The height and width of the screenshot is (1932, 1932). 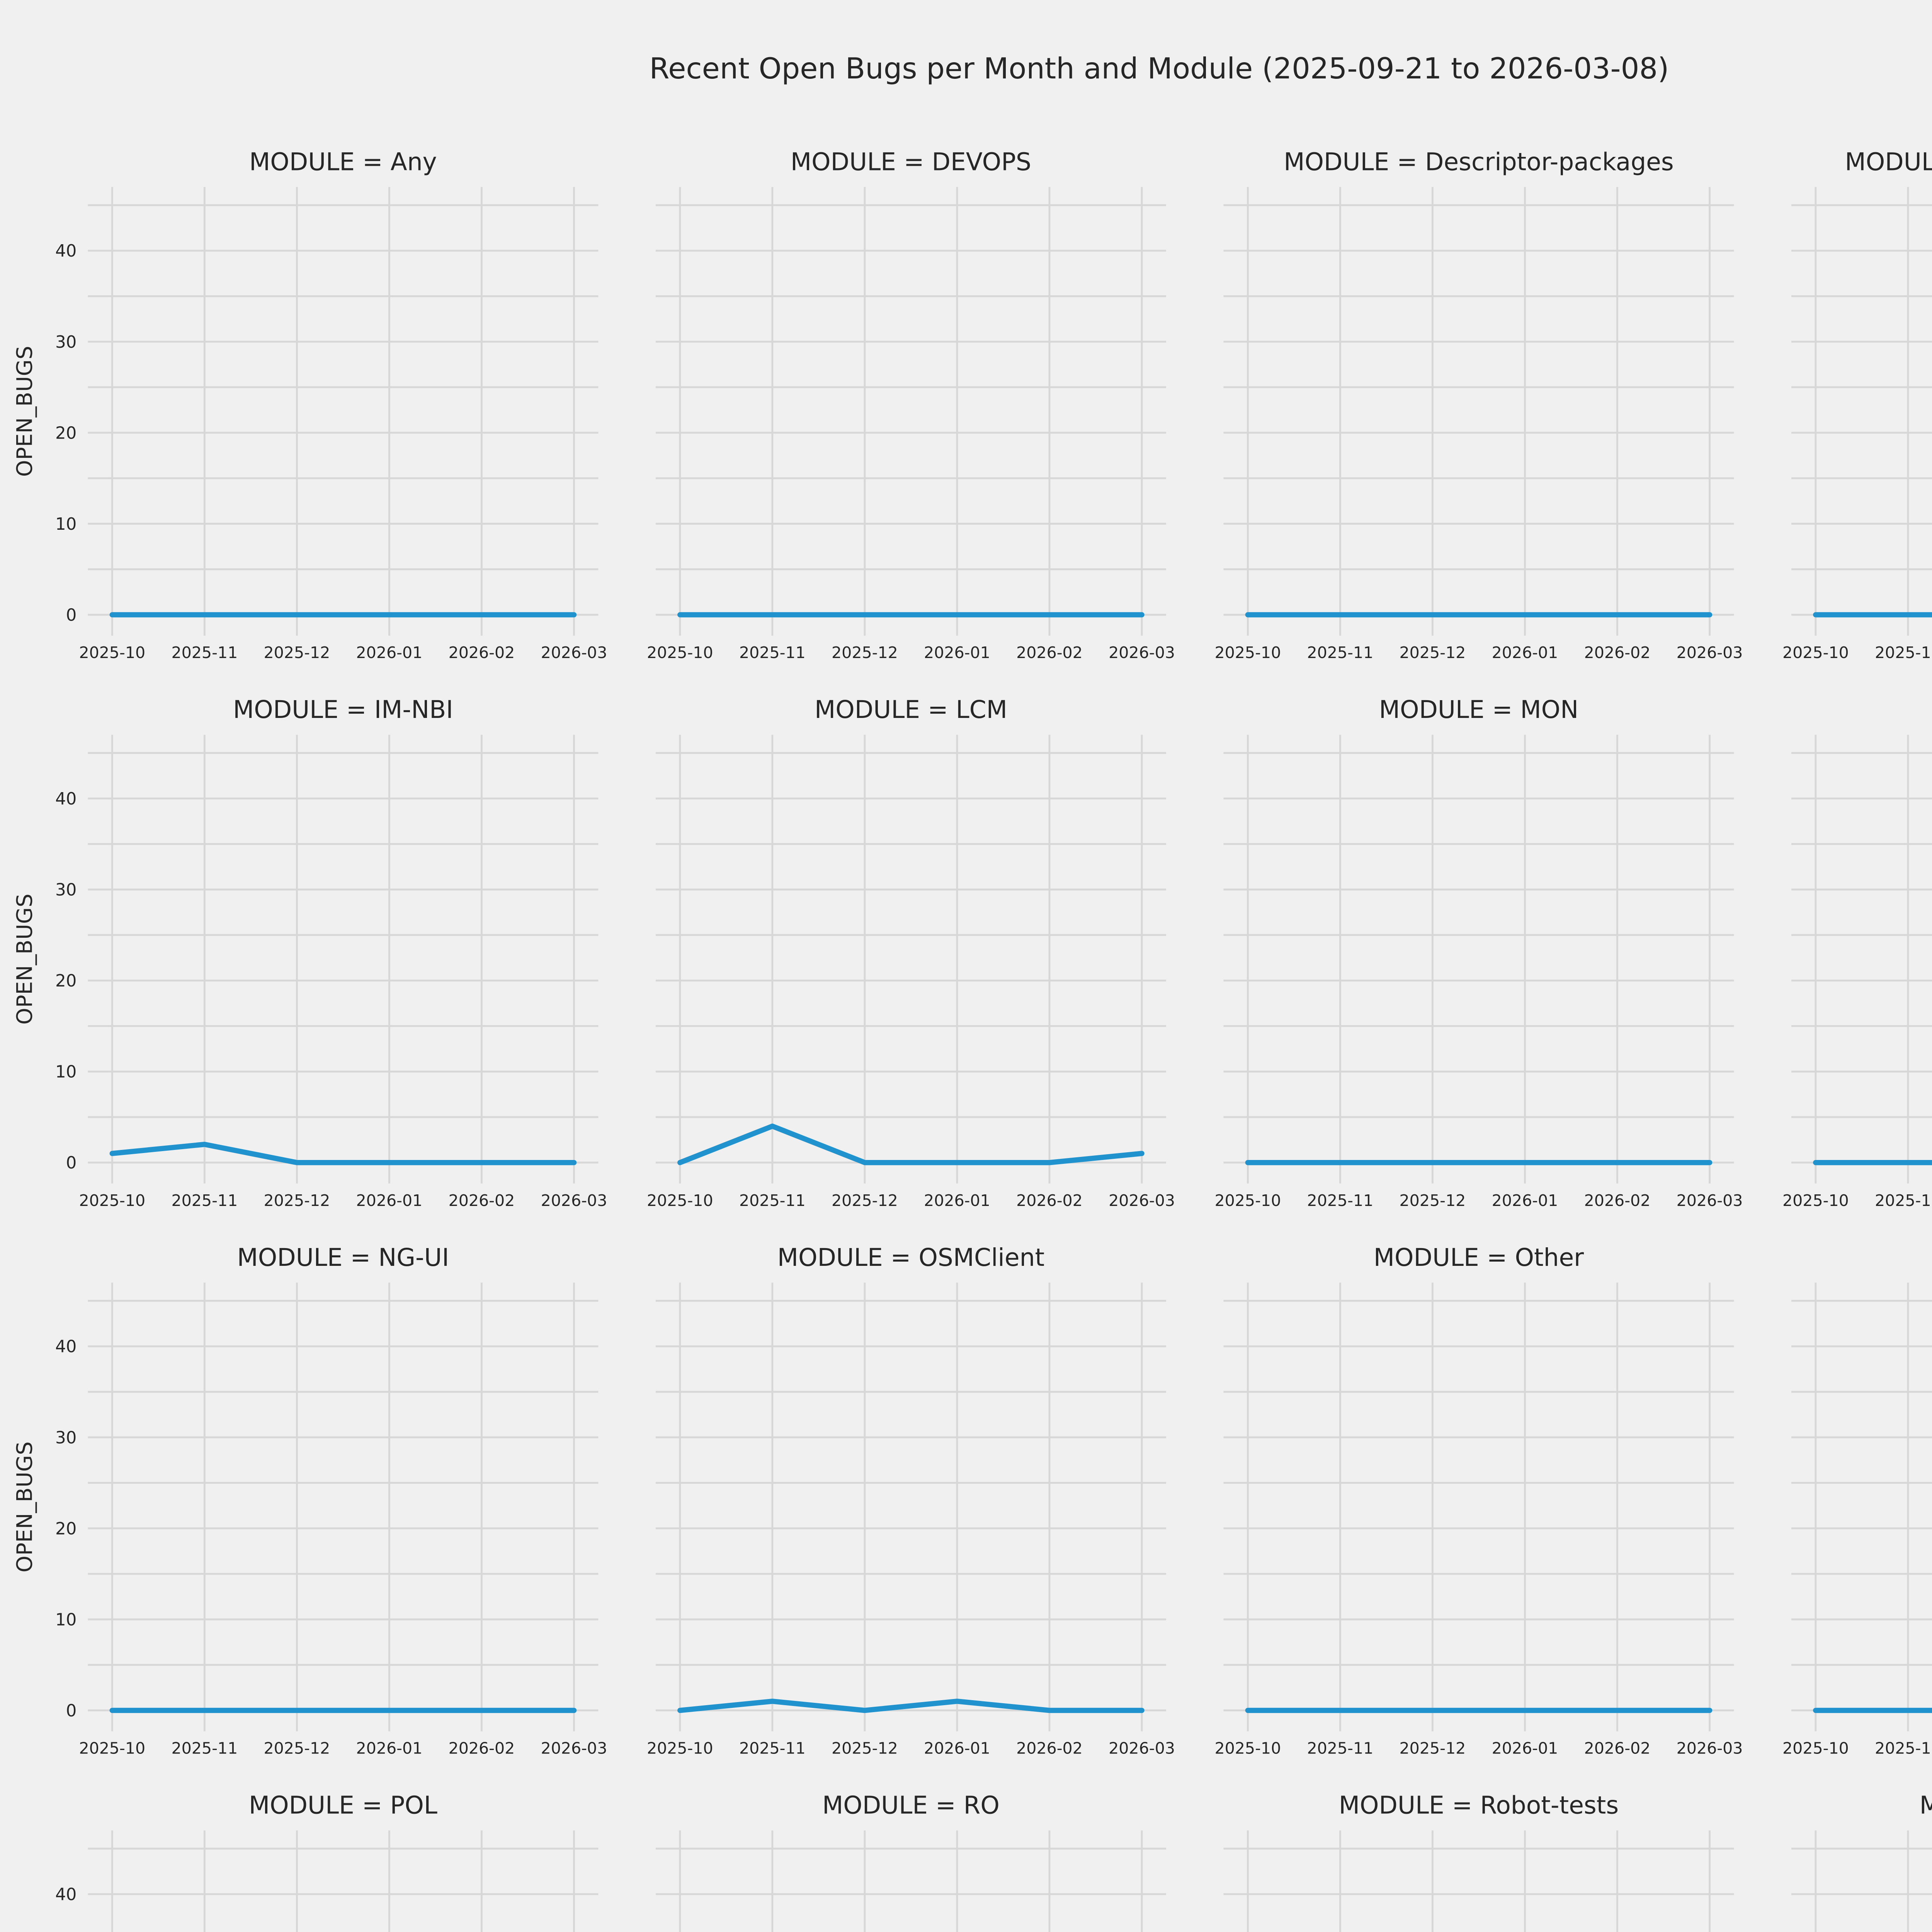 I want to click on facet-title: MODULE = MON, so click(x=1478, y=710).